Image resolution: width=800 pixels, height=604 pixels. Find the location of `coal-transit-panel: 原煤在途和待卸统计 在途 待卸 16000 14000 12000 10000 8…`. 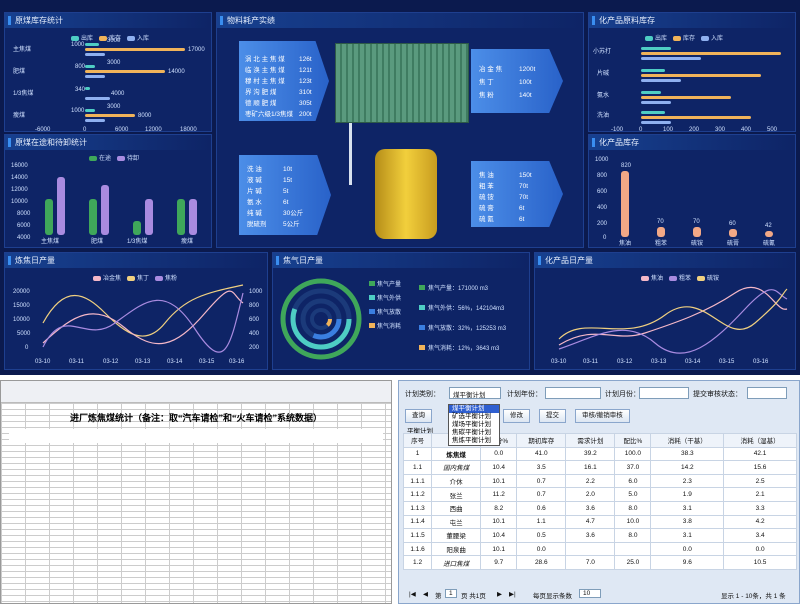

coal-transit-panel: 原煤在途和待卸统计 在途 待卸 16000 14000 12000 10000 8… is located at coordinates (108, 191).